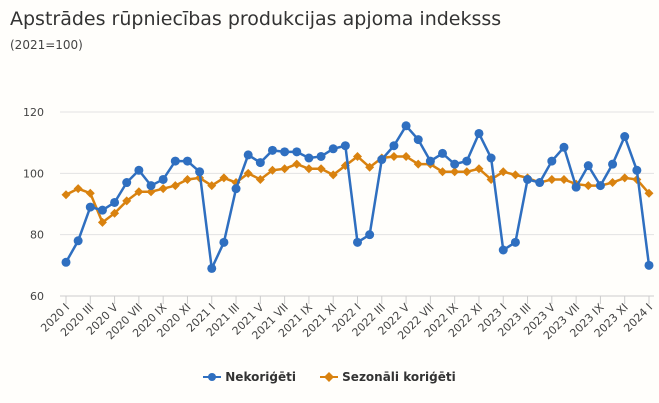  Describe the element at coordinates (46, 45) in the screenshot. I see `chart-subtitle: (2021=100)` at that location.